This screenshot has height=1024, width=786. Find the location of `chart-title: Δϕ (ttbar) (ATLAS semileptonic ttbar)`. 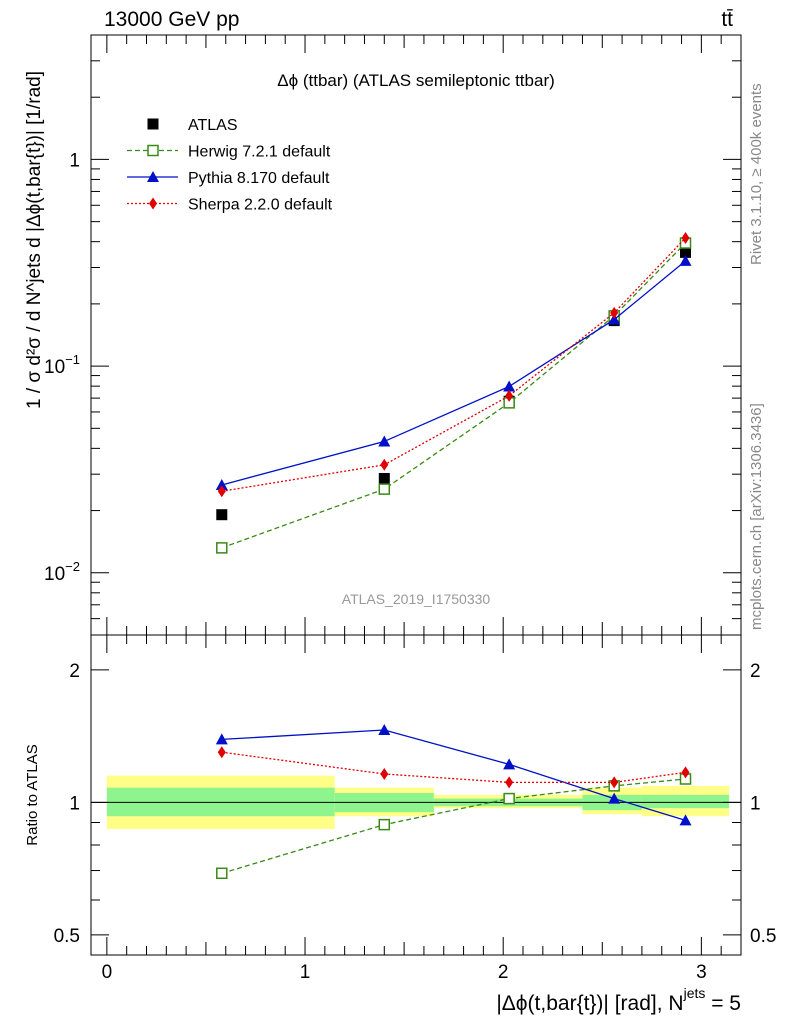

chart-title: Δϕ (ttbar) (ATLAS semileptonic ttbar) is located at coordinates (416, 80).